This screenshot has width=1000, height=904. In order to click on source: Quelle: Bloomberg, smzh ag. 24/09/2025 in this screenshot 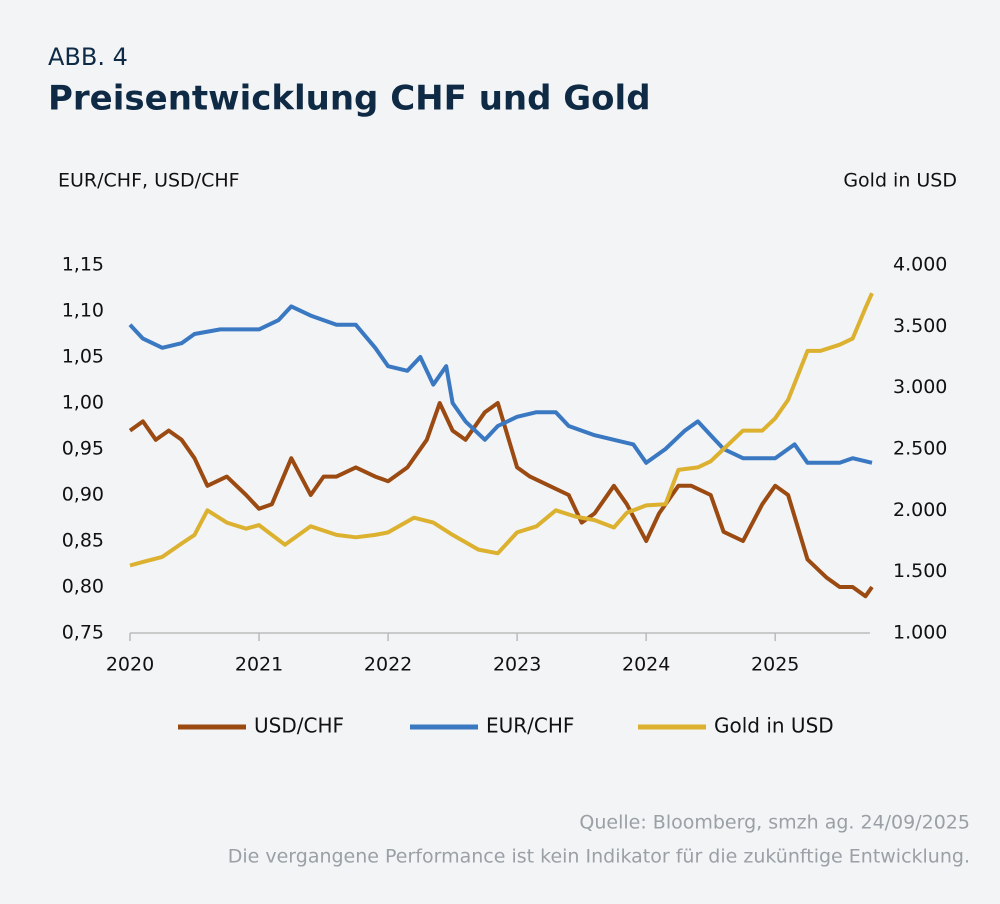, I will do `click(774, 823)`.